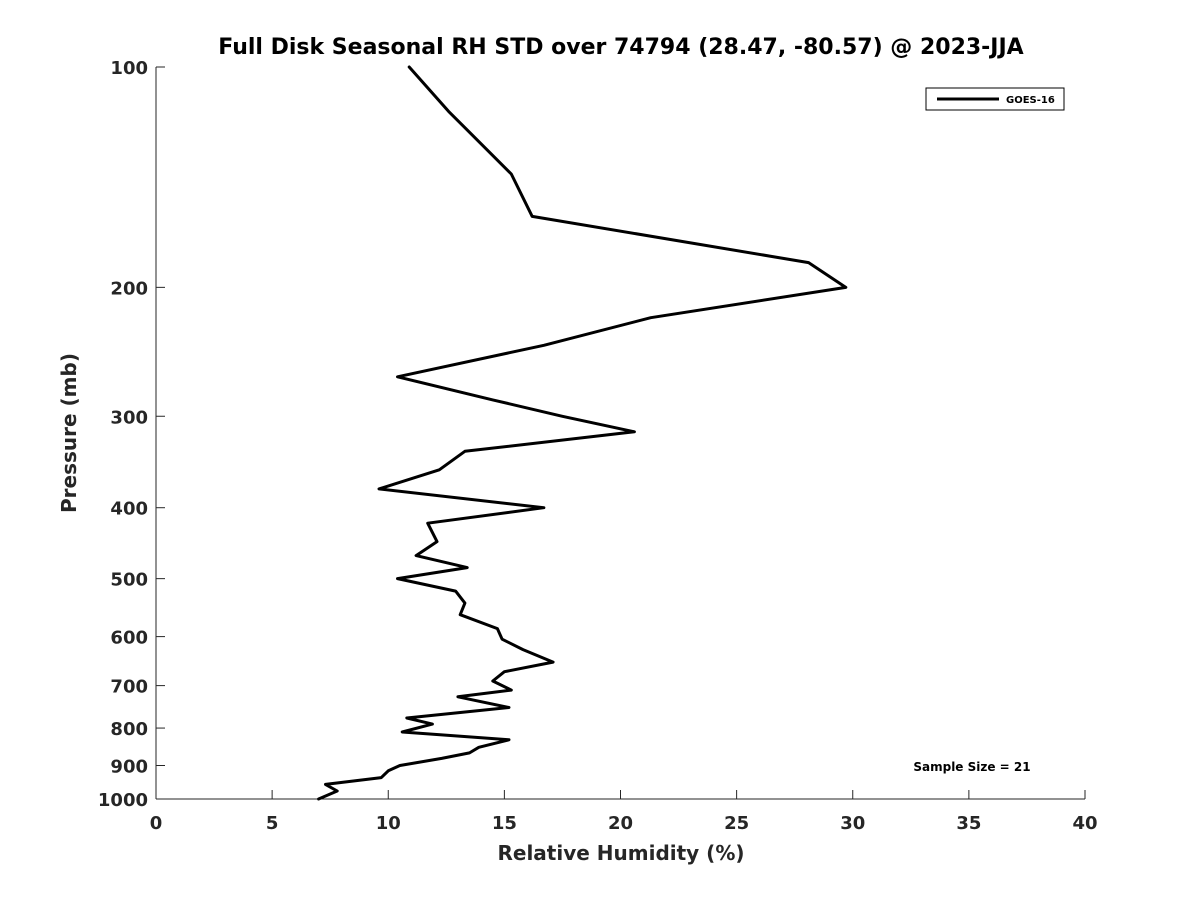 This screenshot has width=1200, height=900. I want to click on x-axis-label: Relative Humidity (%), so click(620, 853).